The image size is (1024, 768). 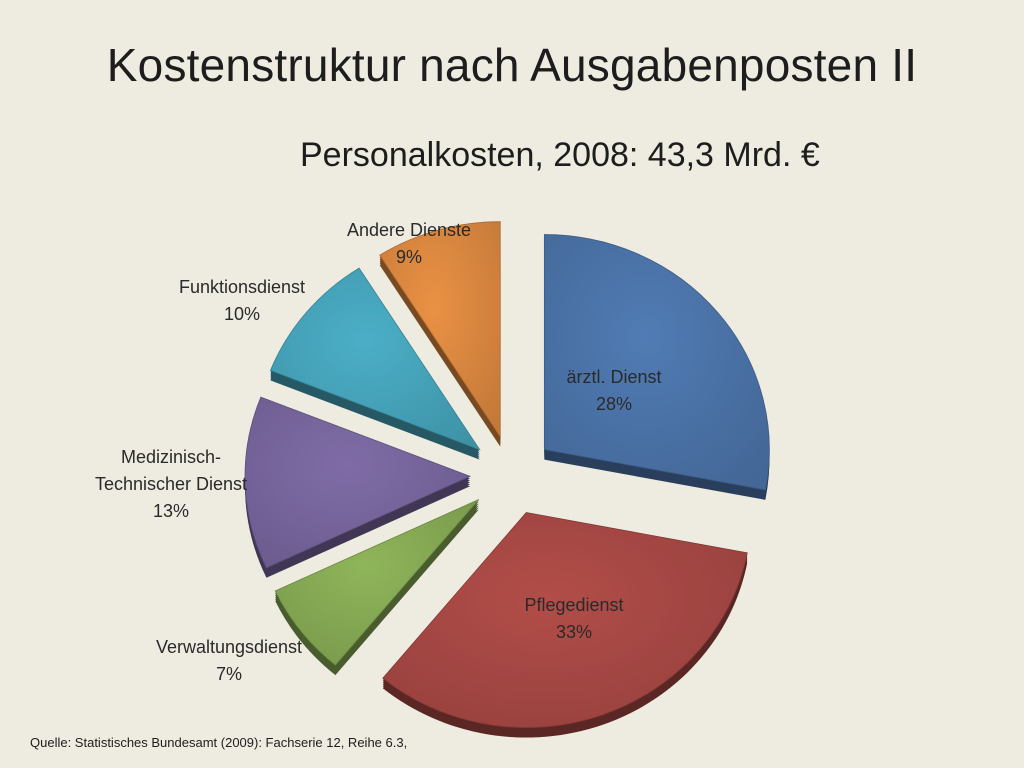 What do you see at coordinates (512, 65) in the screenshot?
I see `slide-title: Kostenstruktur nach Ausgabenposten II` at bounding box center [512, 65].